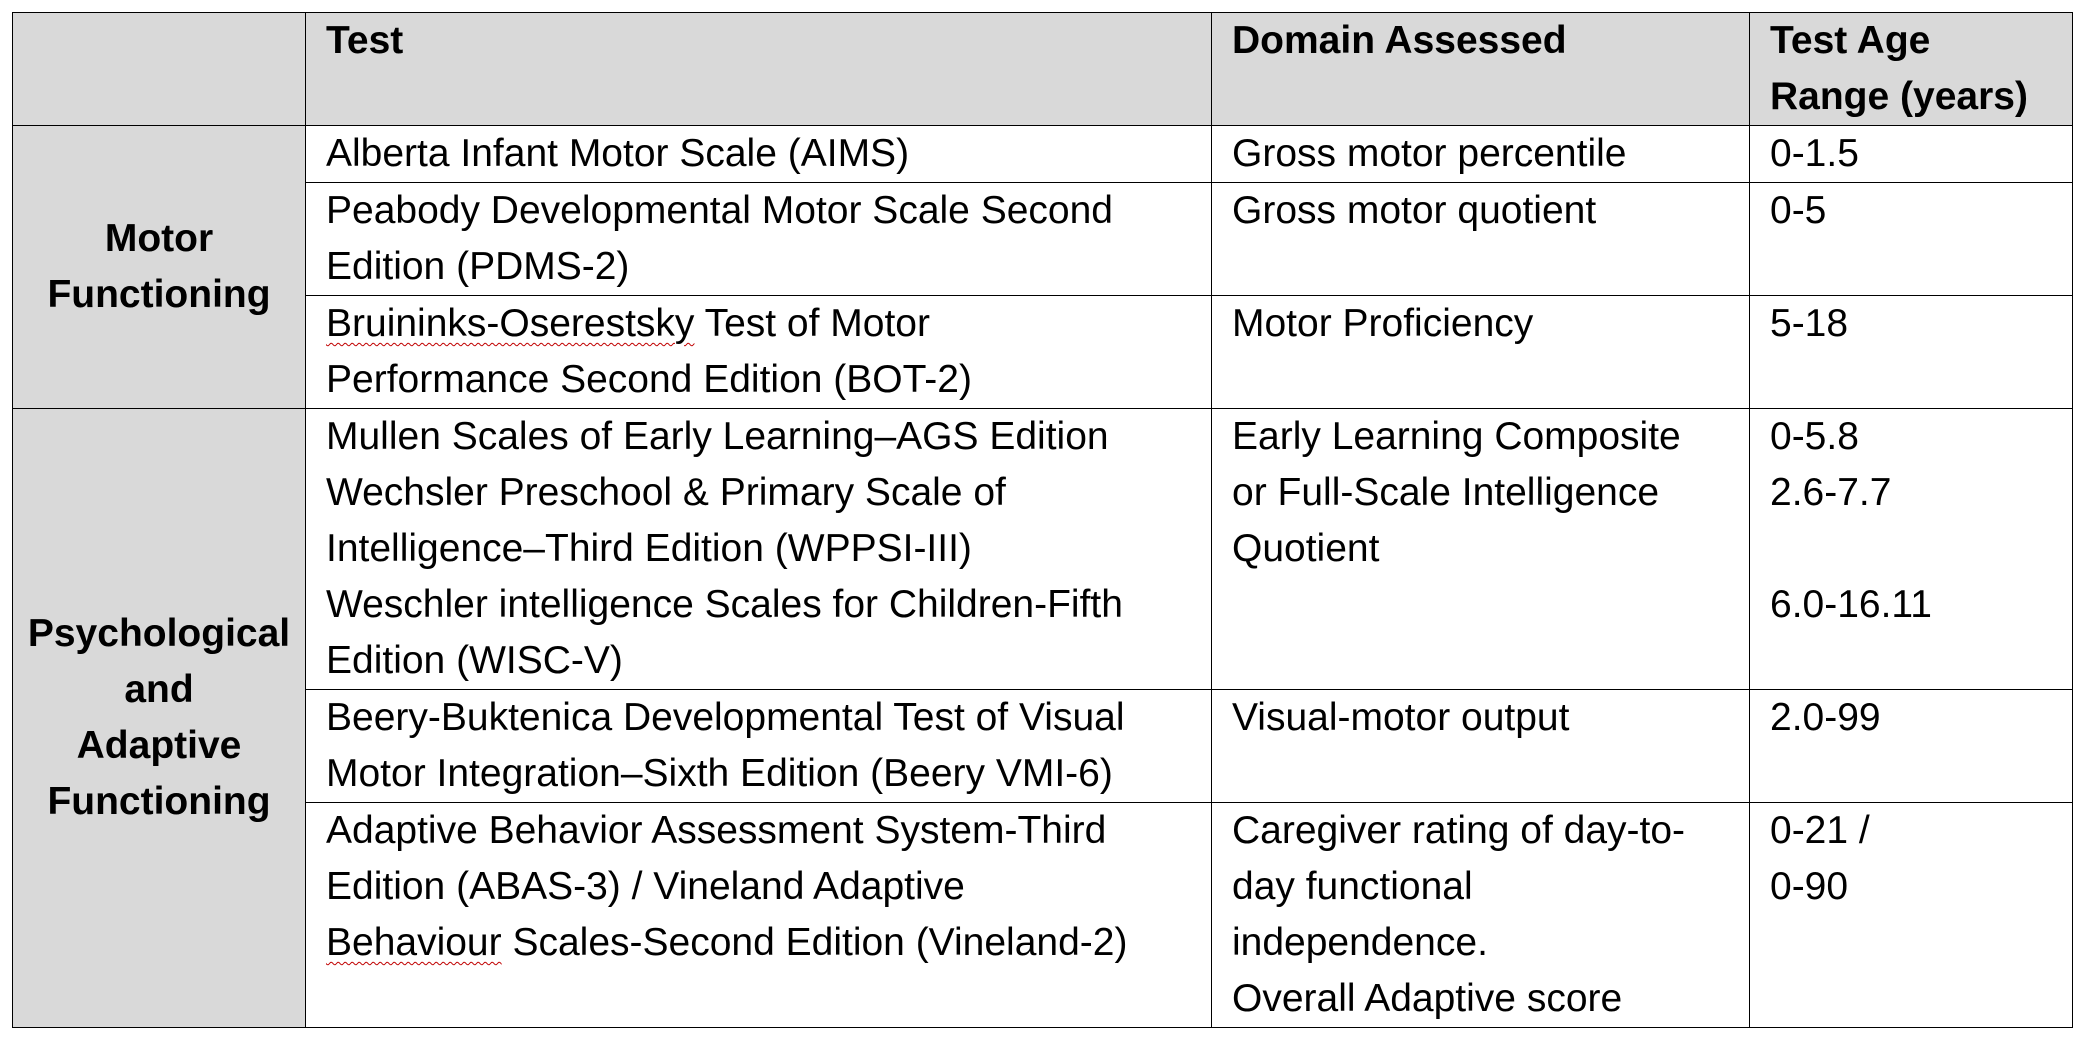 This screenshot has width=2081, height=1046. I want to click on age-cell: 0-1.5, so click(1911, 154).